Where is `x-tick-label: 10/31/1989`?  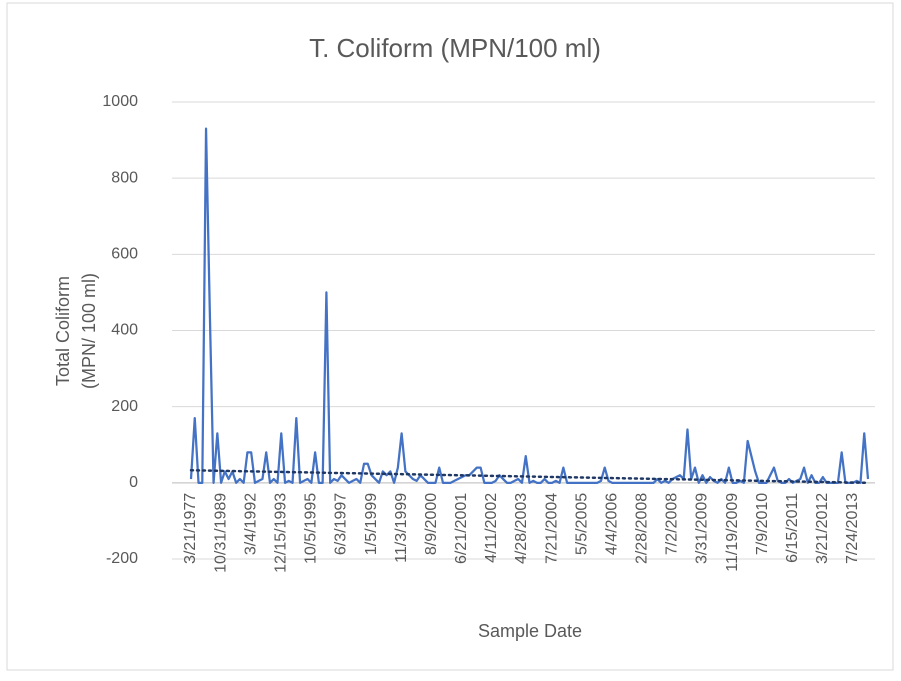
x-tick-label: 10/31/1989 is located at coordinates (220, 533).